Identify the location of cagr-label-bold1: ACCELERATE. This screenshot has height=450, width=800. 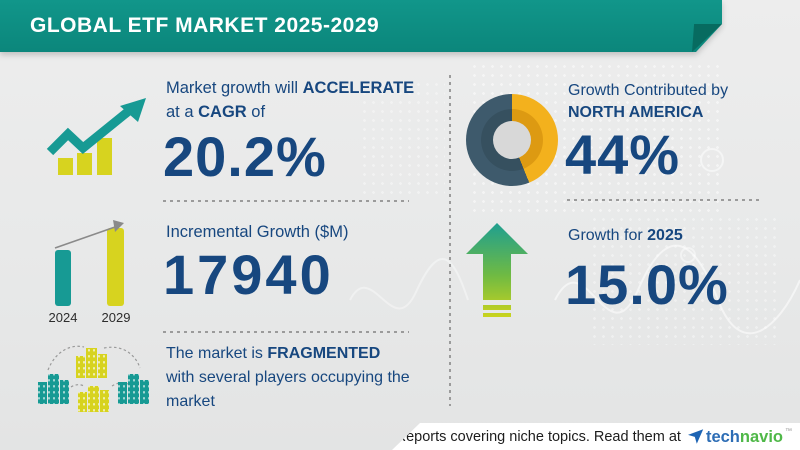
(358, 88).